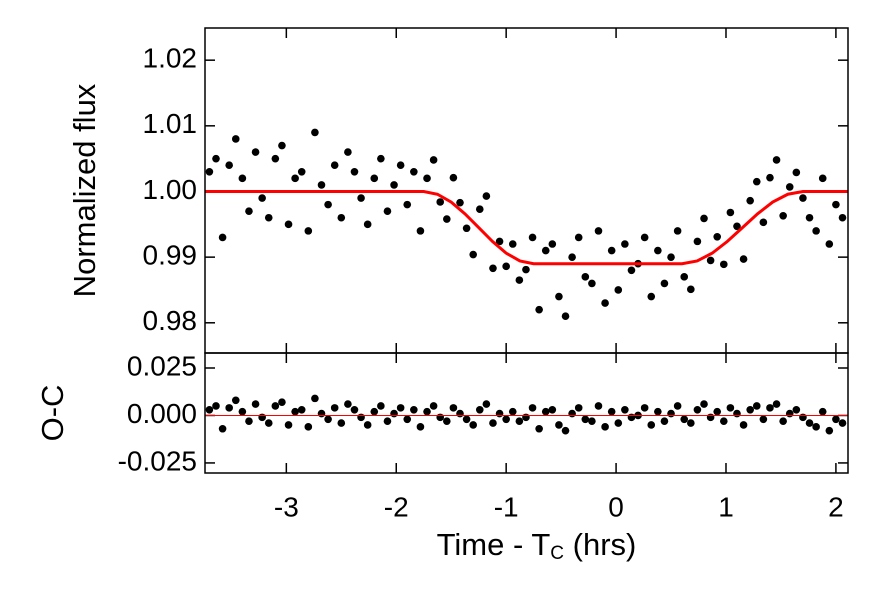 Image resolution: width=891 pixels, height=599 pixels. I want to click on y-tick-label: -0.025, so click(157, 460).